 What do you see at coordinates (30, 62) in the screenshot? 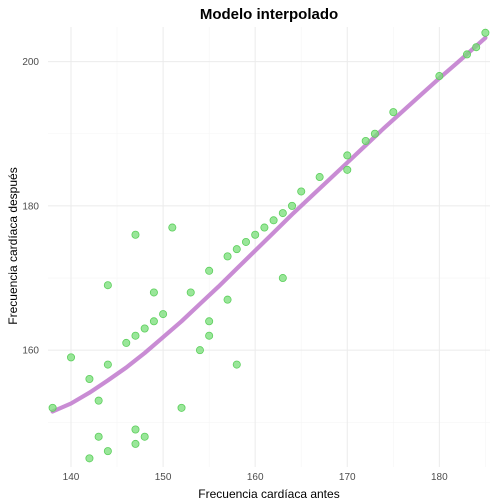
I see `y-tick-label: 200` at bounding box center [30, 62].